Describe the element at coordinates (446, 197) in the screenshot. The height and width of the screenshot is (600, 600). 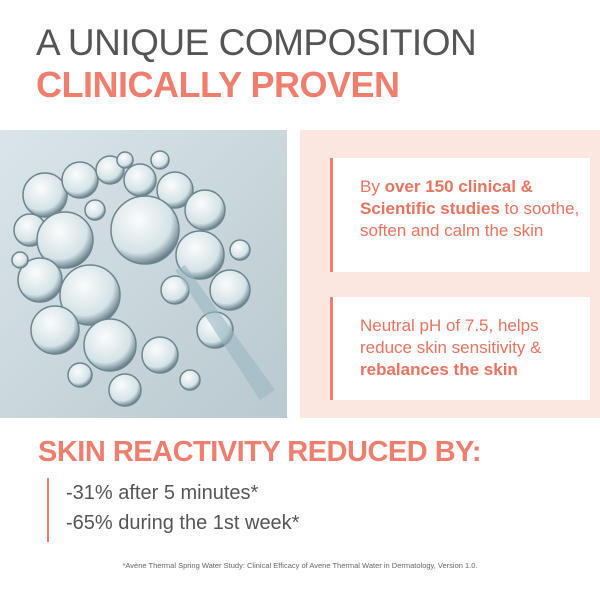
I see `bold-text: over 150 clinical & Scientific studies` at that location.